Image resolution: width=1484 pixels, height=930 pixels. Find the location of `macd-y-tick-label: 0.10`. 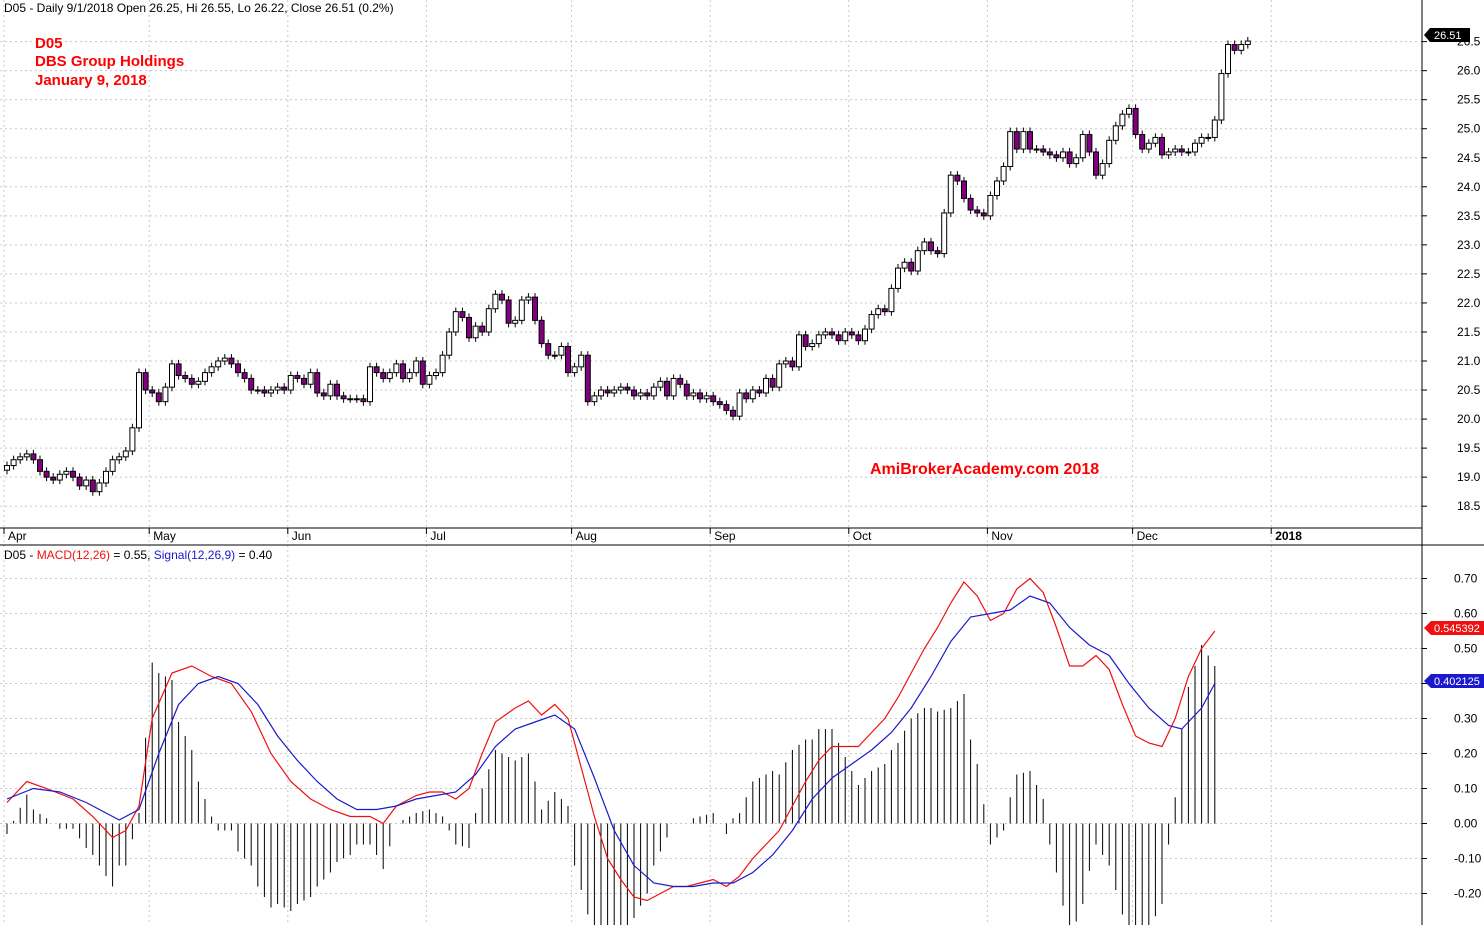

macd-y-tick-label: 0.10 is located at coordinates (1466, 789).